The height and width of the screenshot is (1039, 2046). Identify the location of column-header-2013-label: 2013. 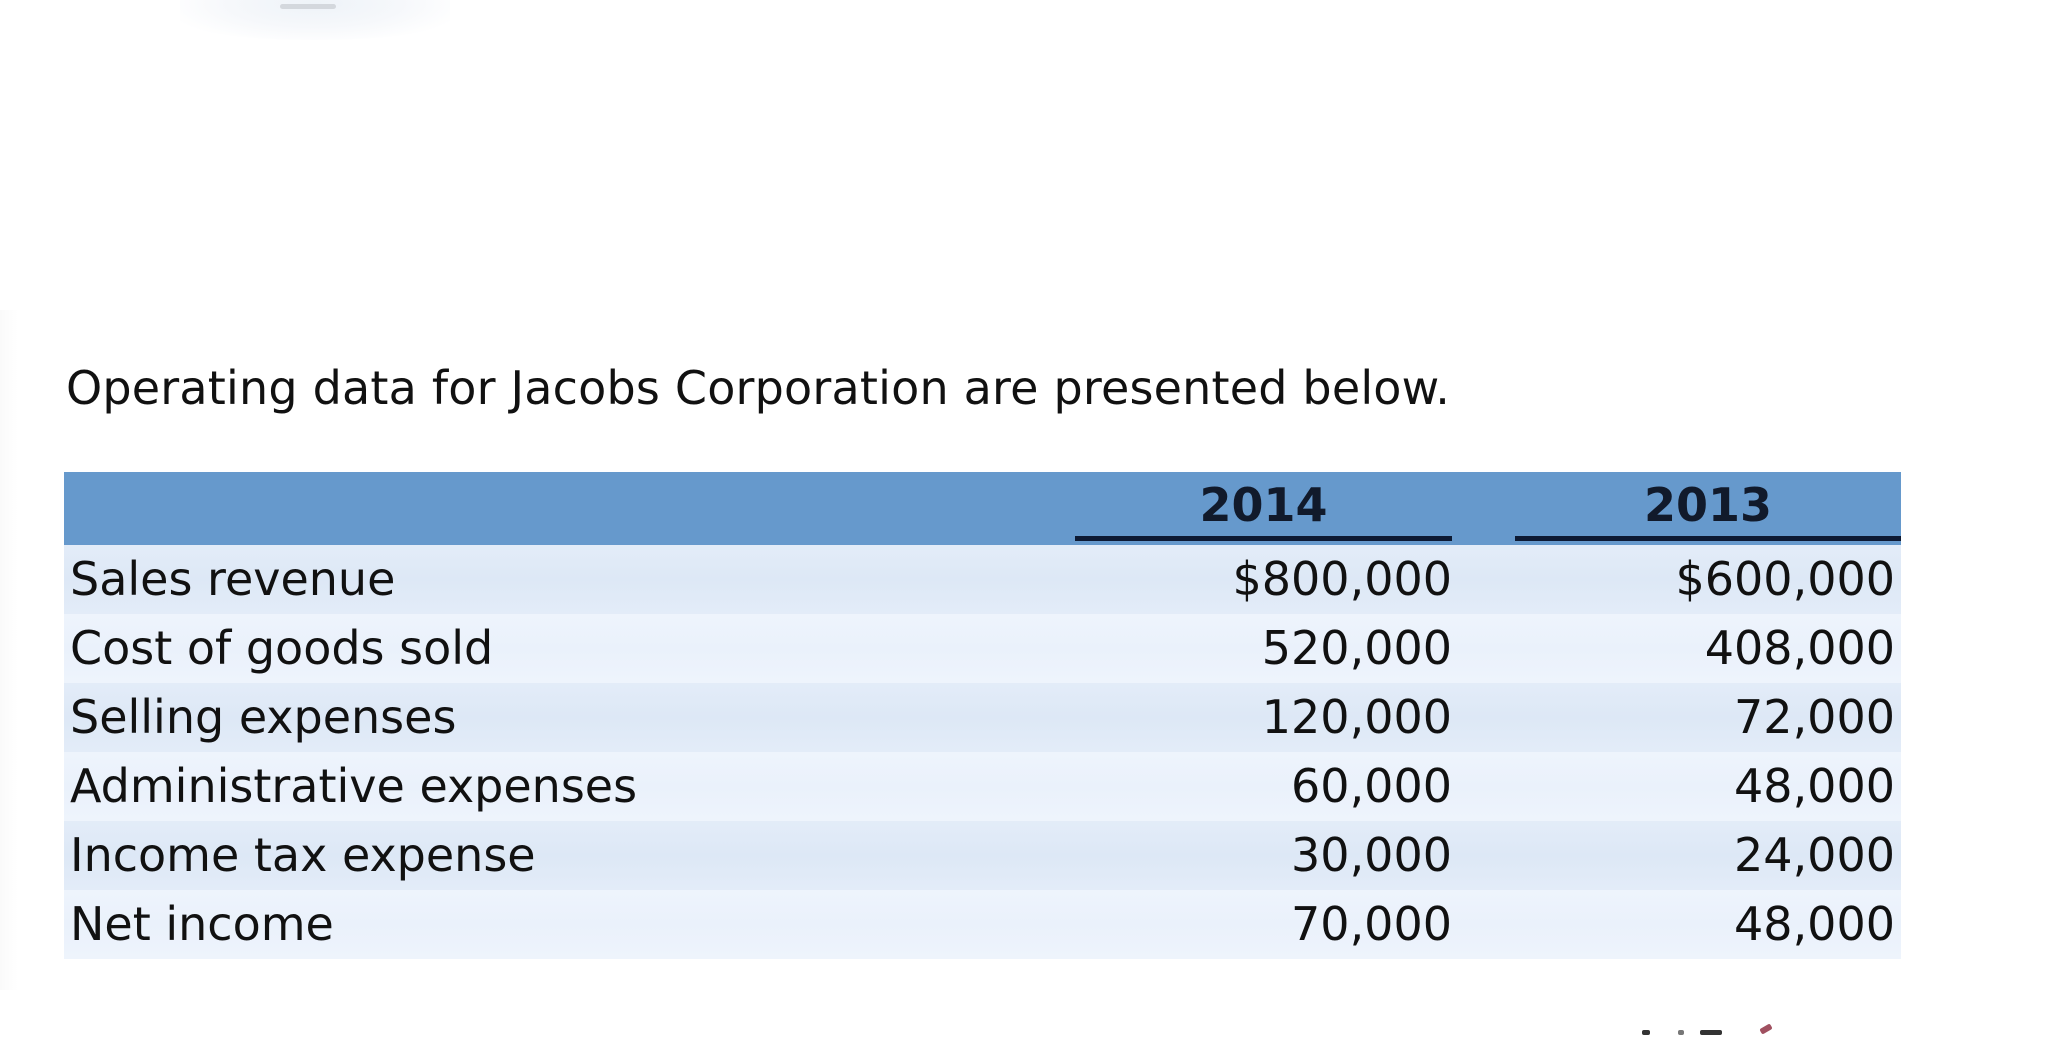
(1708, 505).